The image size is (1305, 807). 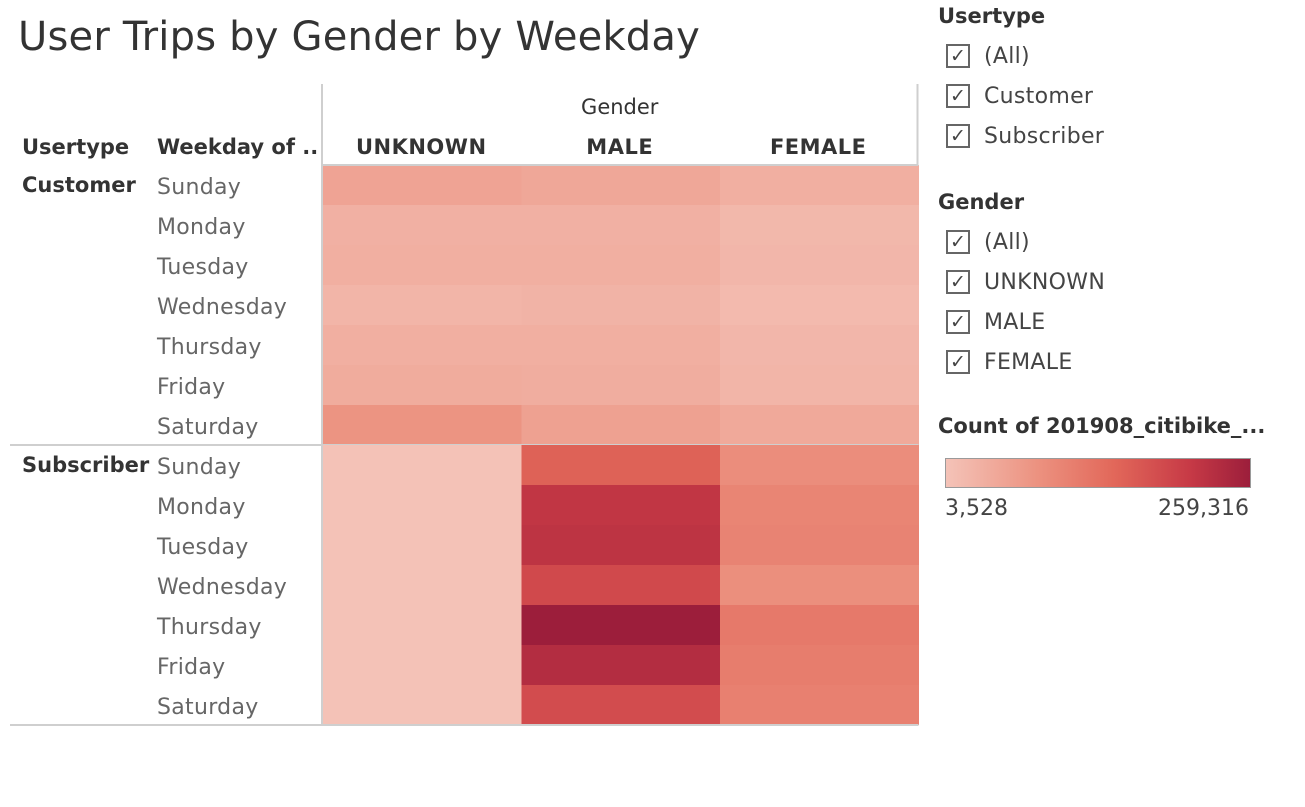 I want to click on gender-filter-unknown: ✓ UNKNOWN, so click(x=1025, y=282).